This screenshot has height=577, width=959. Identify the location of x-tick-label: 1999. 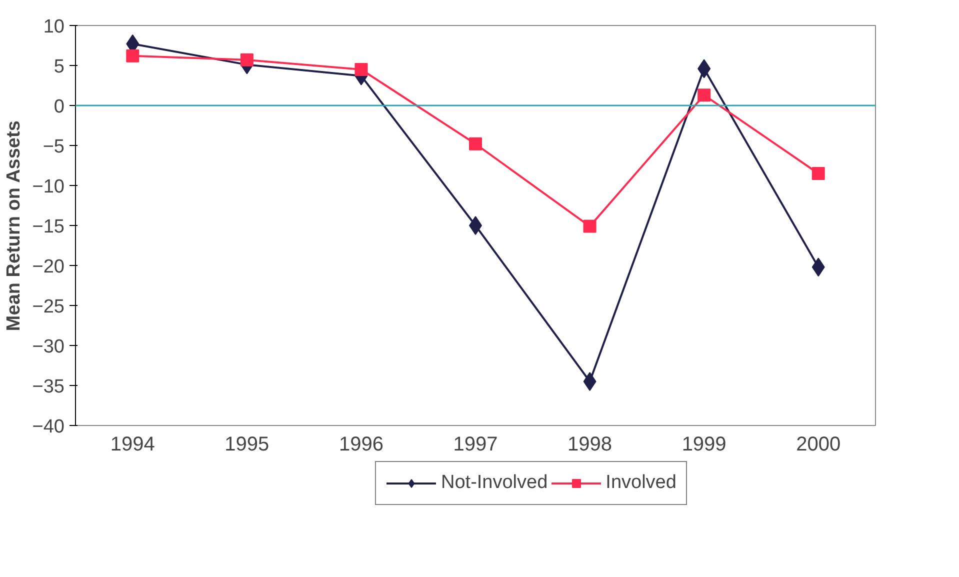
(704, 445).